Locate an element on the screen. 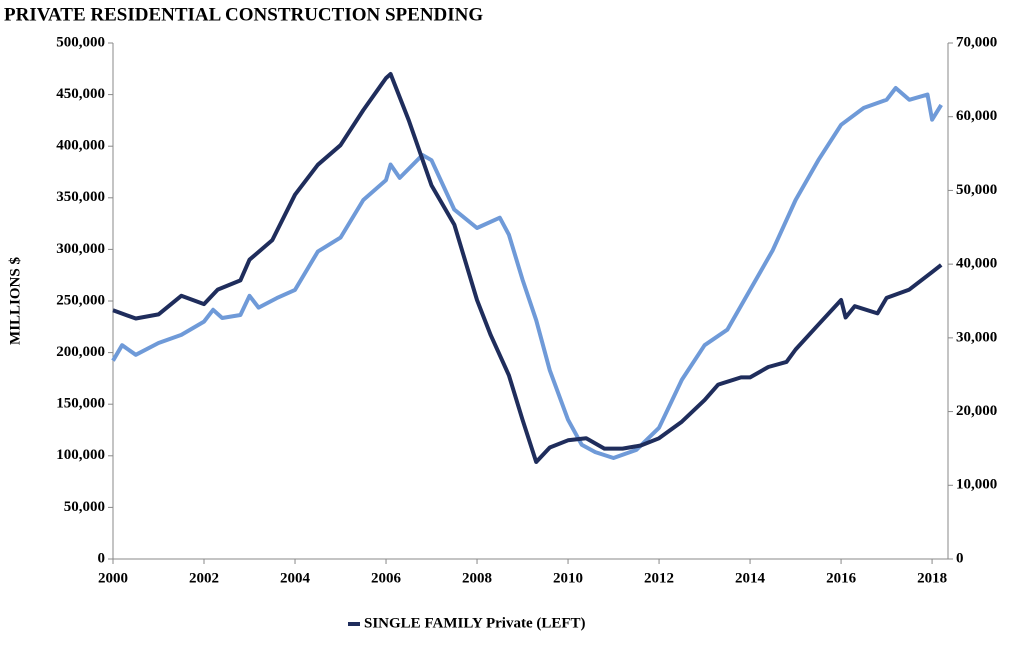 The width and height of the screenshot is (1024, 648). y-tick-label: 450,000 is located at coordinates (80, 94).